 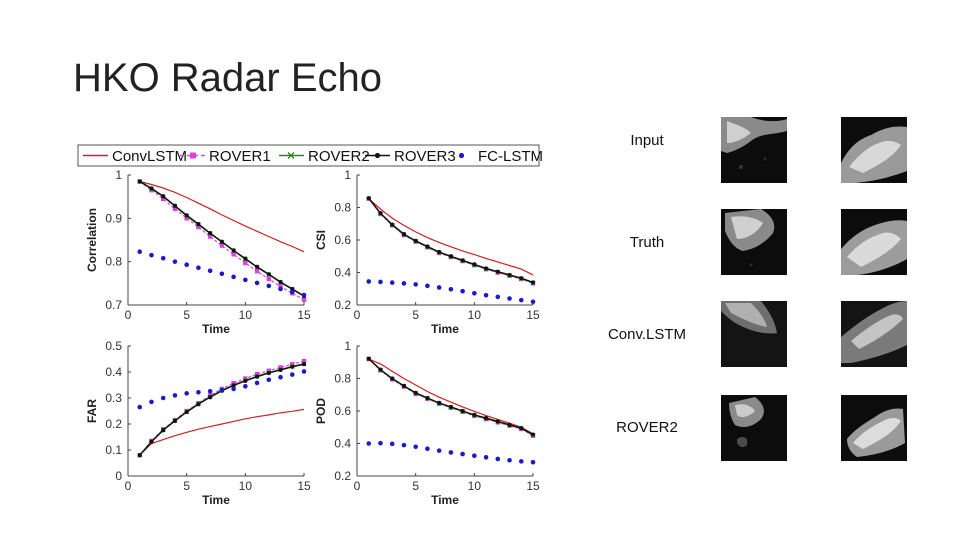 What do you see at coordinates (754, 334) in the screenshot?
I see `radar-image-convlstm-a` at bounding box center [754, 334].